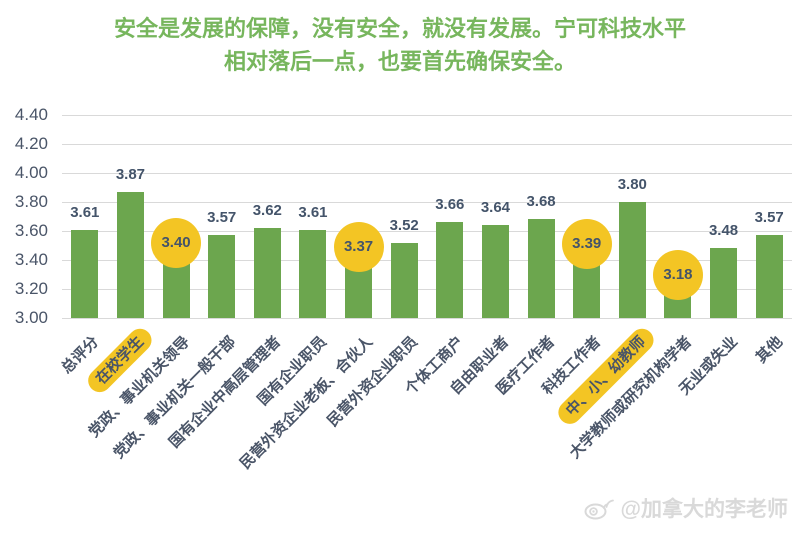  I want to click on chart-title-line1: 安全是发展的保障，没有安全，就没有发展。宁可科技水平, so click(399, 28).